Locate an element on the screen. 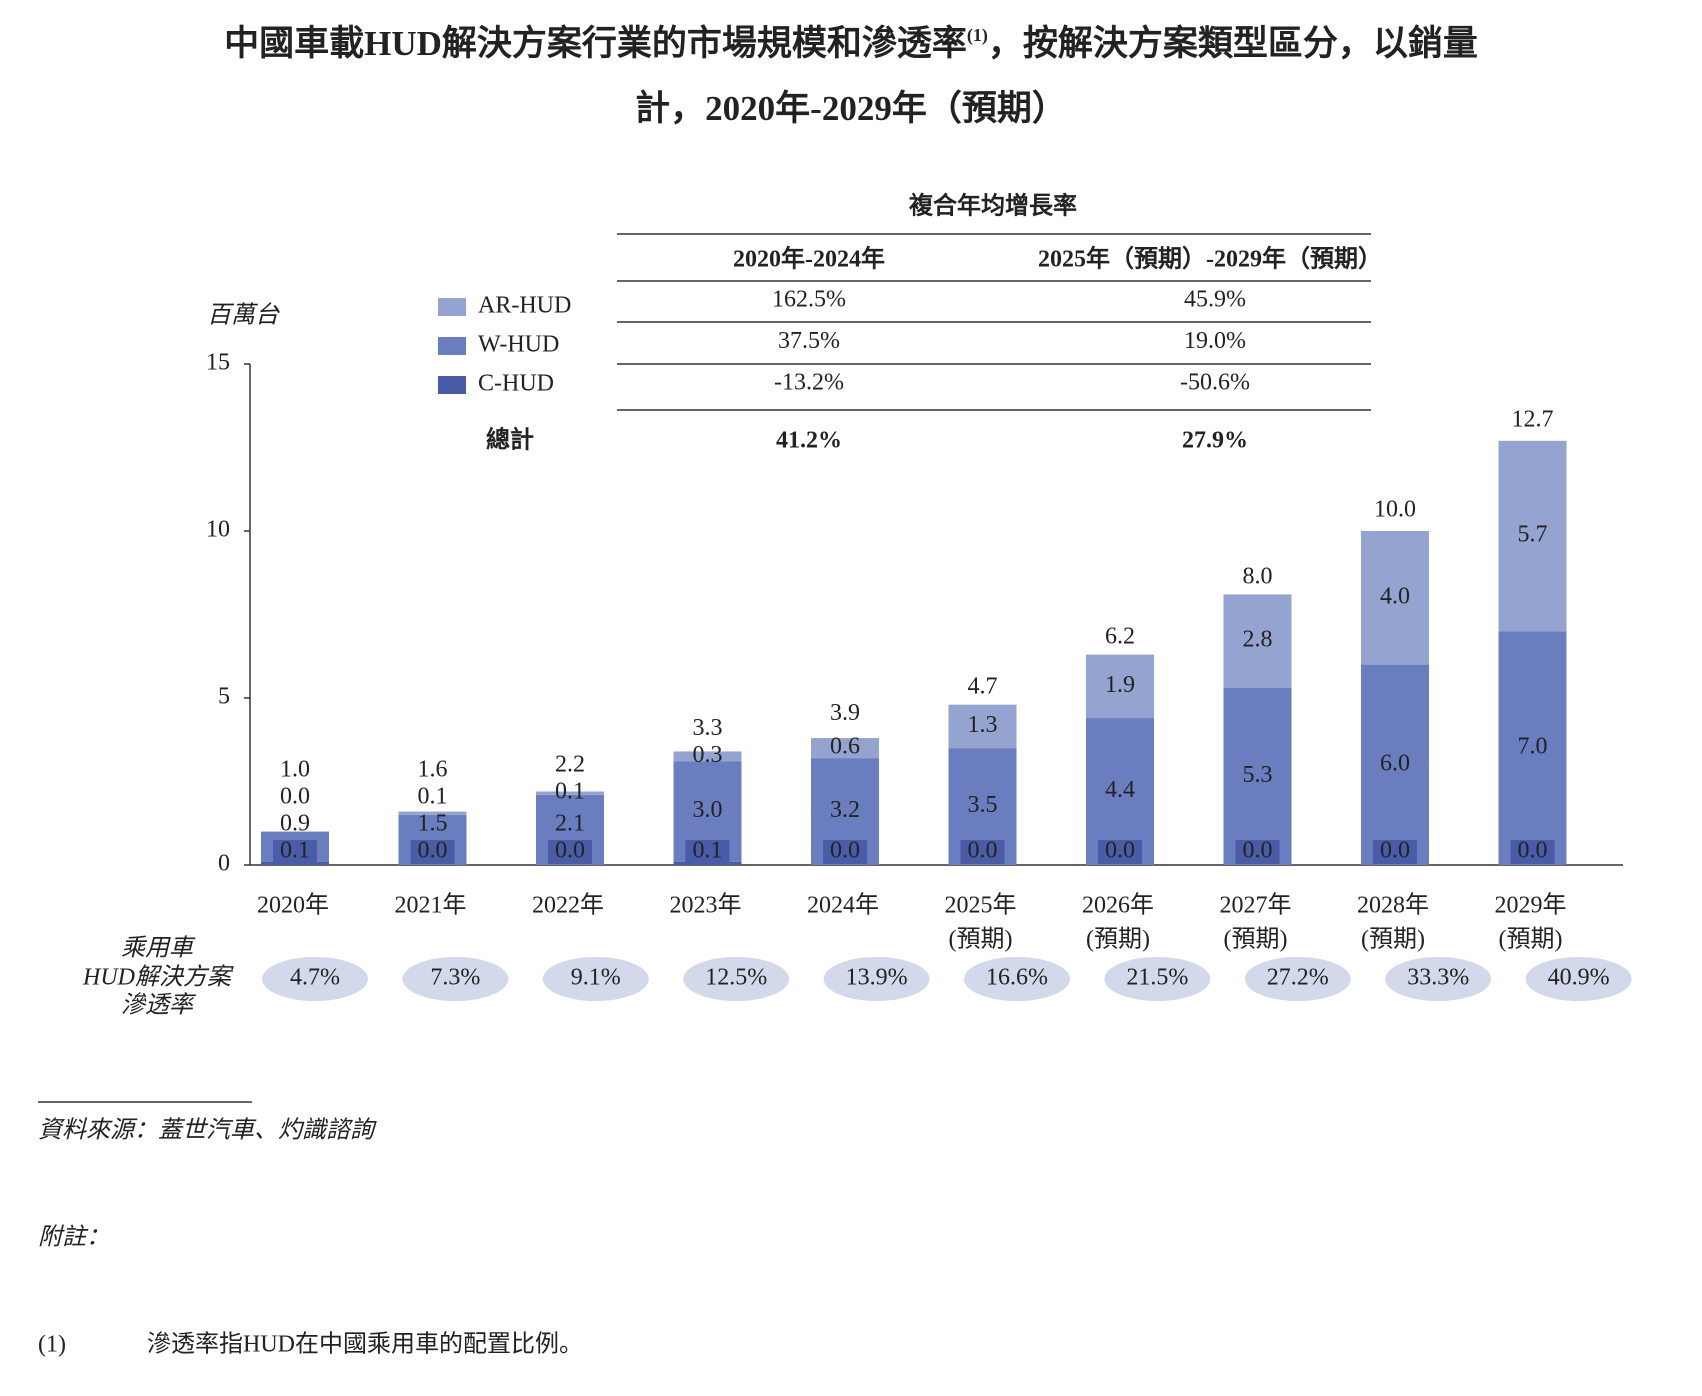 This screenshot has height=1396, width=1702. total-label: 3.3 is located at coordinates (708, 728).